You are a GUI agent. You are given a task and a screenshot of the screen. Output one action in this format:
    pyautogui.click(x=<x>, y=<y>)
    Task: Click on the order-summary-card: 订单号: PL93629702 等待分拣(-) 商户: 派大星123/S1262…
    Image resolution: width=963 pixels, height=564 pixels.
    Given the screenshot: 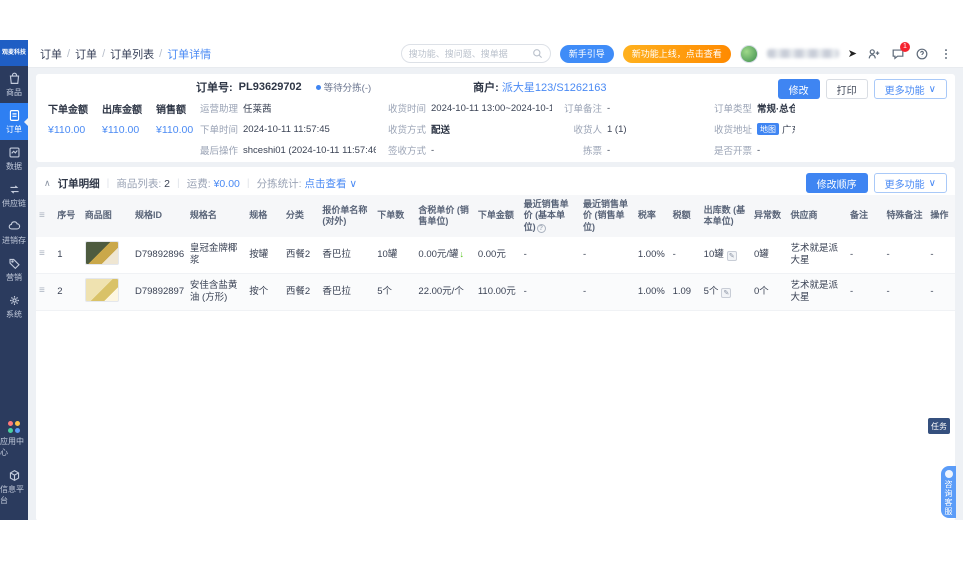 What is the action you would take?
    pyautogui.click(x=495, y=118)
    